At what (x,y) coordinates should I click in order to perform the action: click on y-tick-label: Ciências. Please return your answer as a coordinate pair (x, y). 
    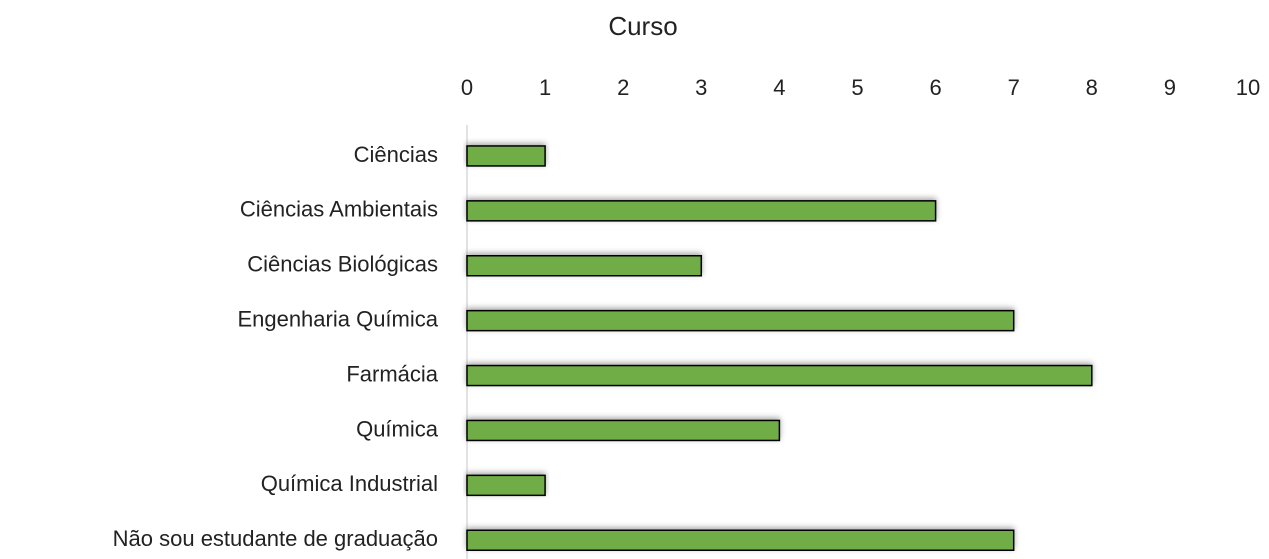
    Looking at the image, I should click on (396, 154).